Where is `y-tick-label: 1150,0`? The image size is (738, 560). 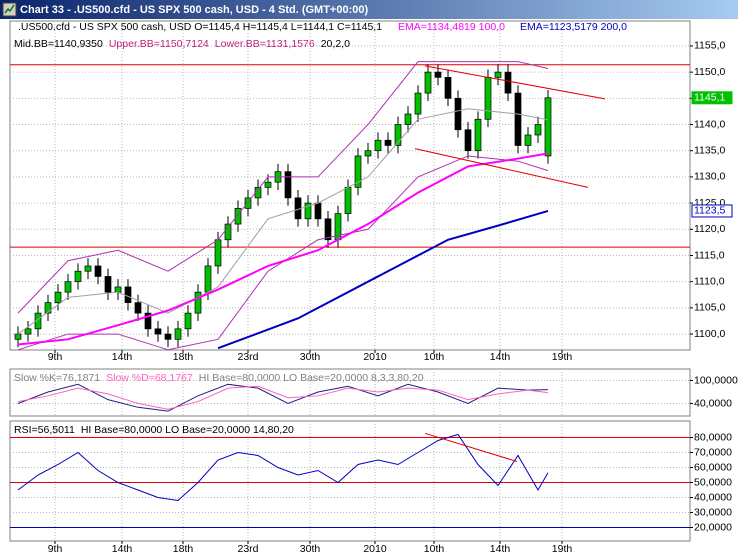 y-tick-label: 1150,0 is located at coordinates (709, 72).